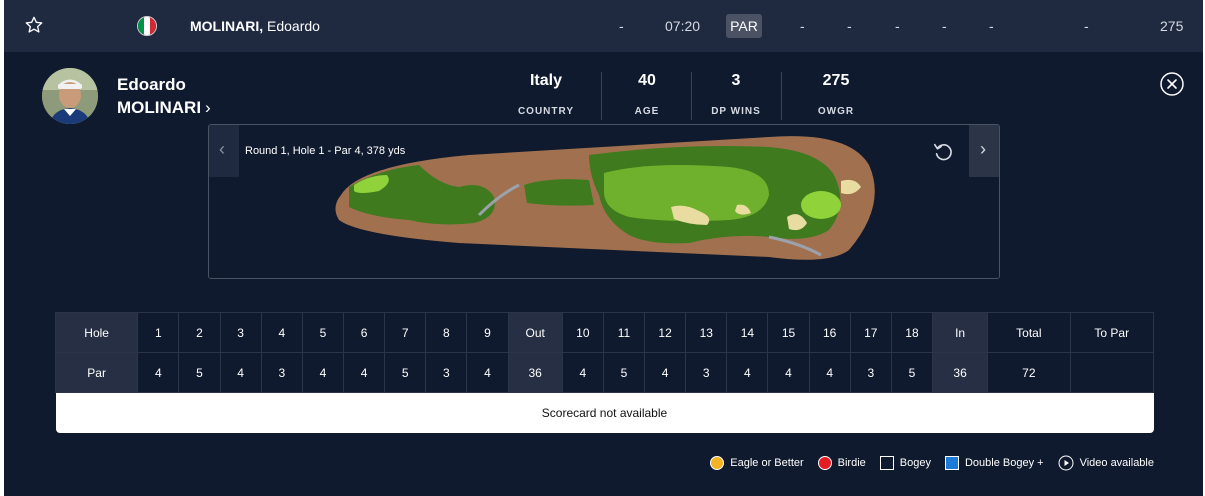  I want to click on hole-header: Hole, so click(96, 332).